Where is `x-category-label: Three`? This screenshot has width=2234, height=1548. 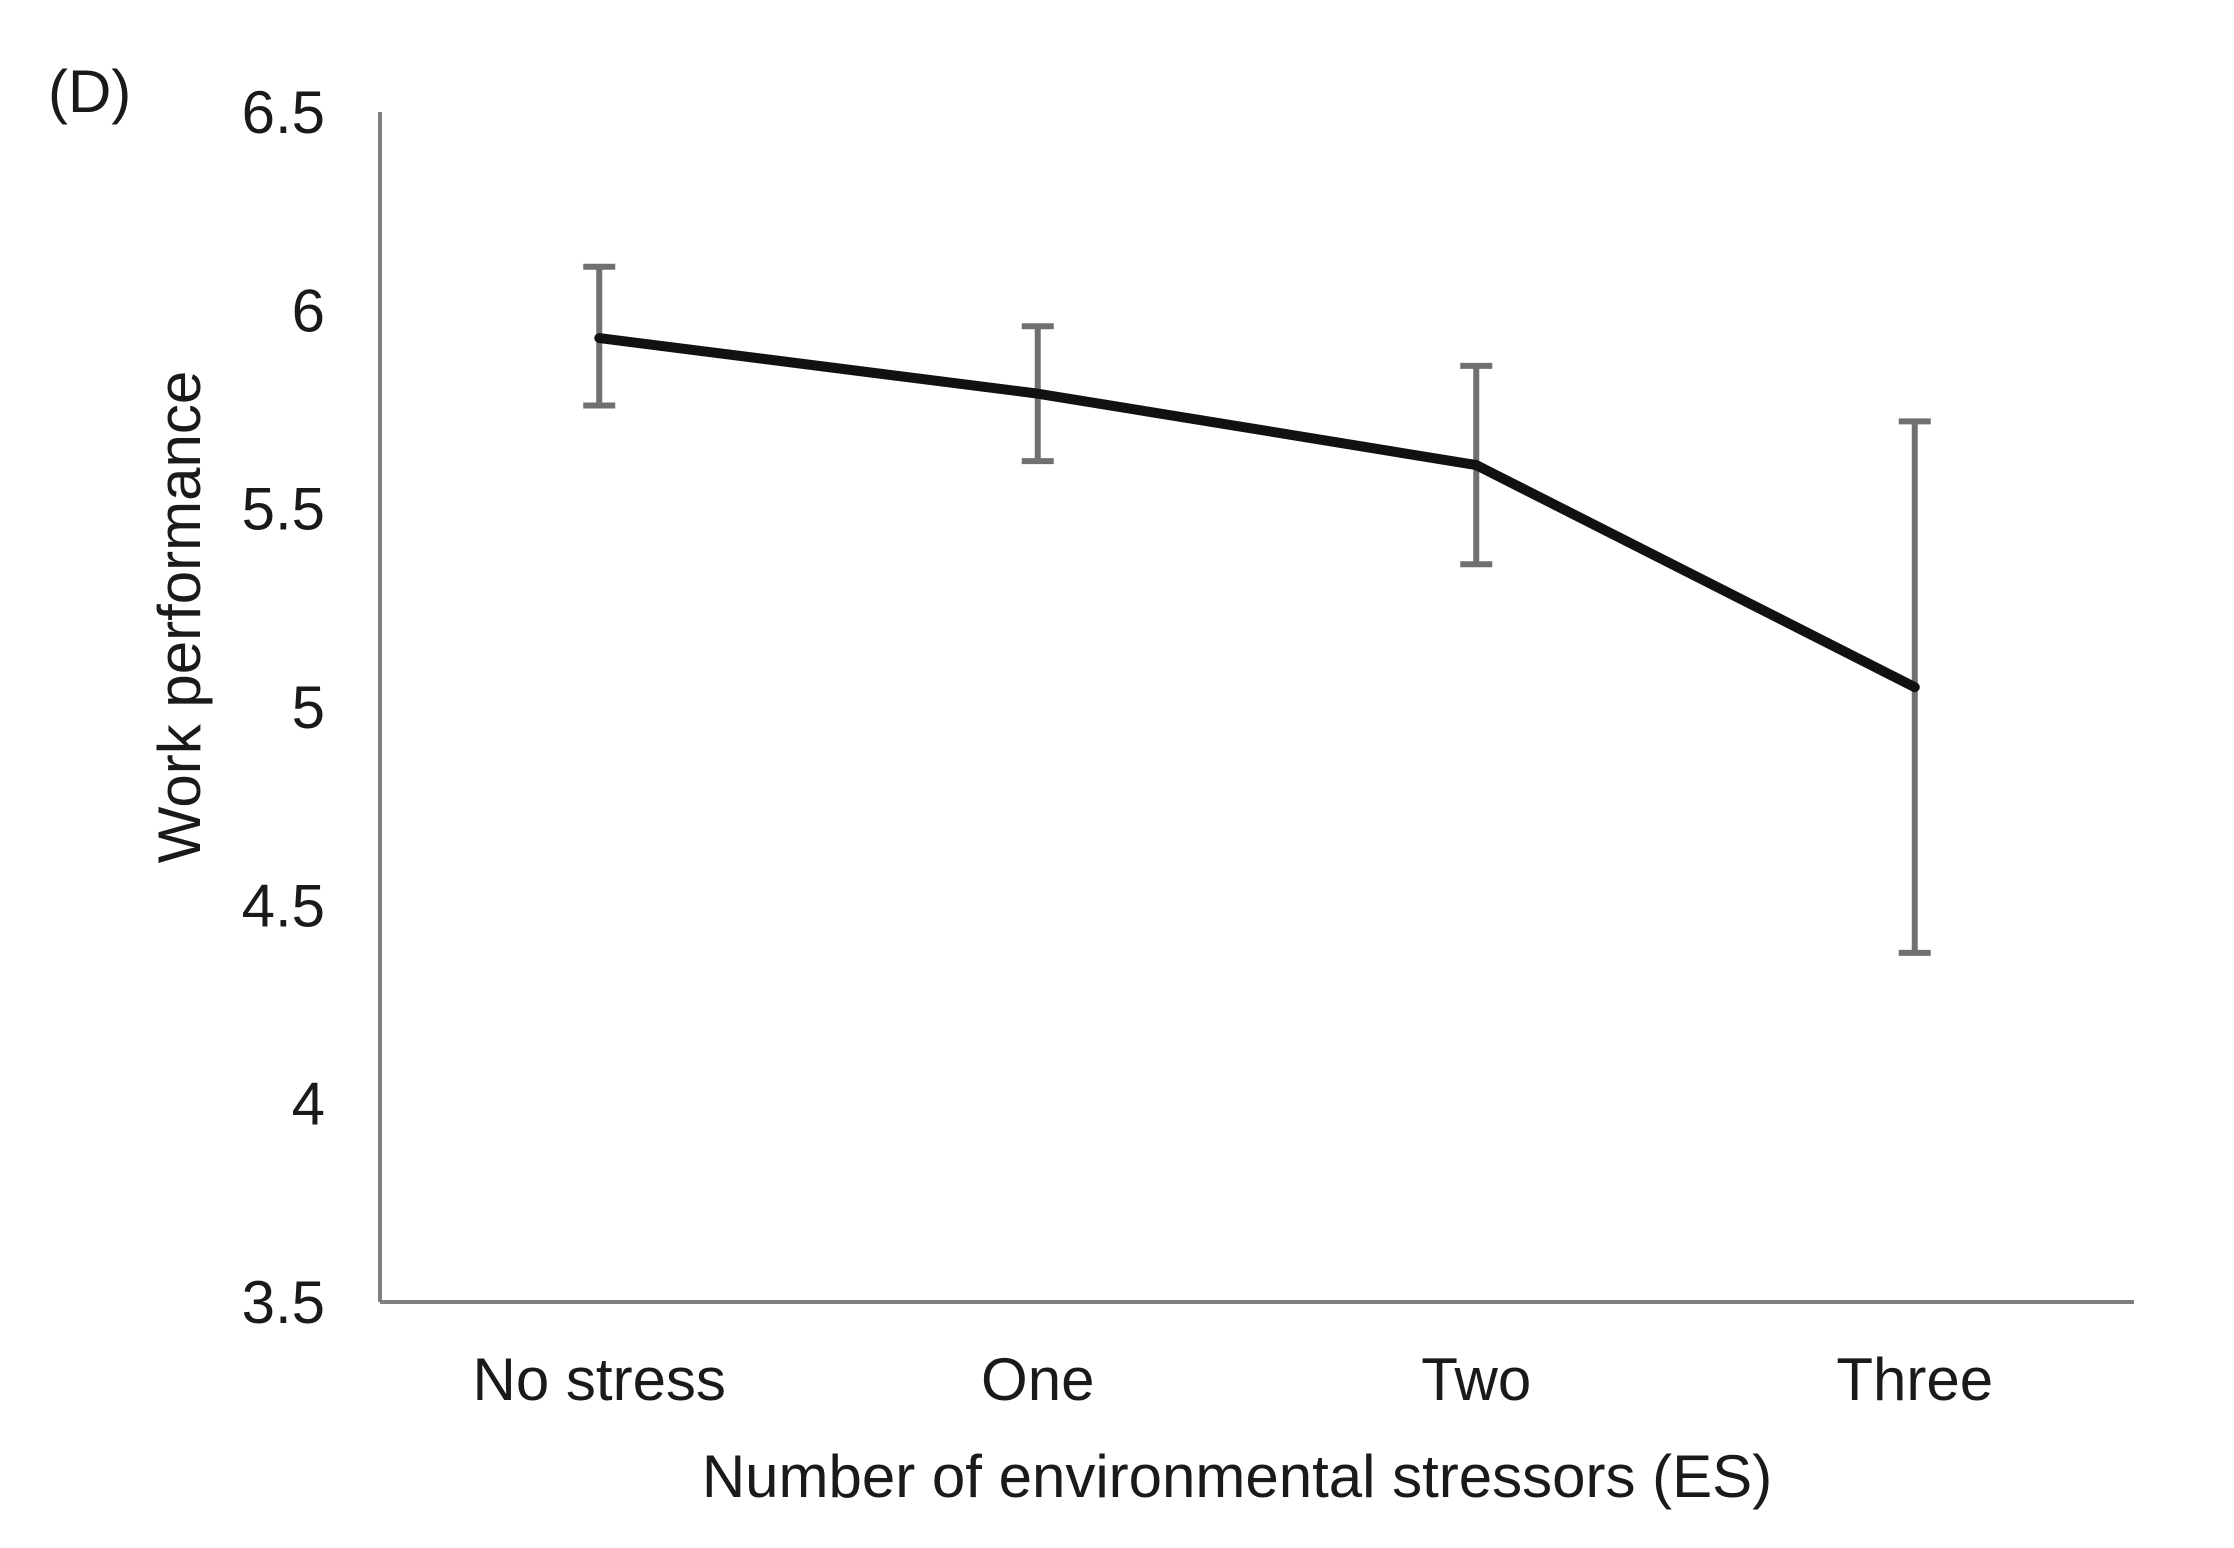
x-category-label: Three is located at coordinates (1914, 1379).